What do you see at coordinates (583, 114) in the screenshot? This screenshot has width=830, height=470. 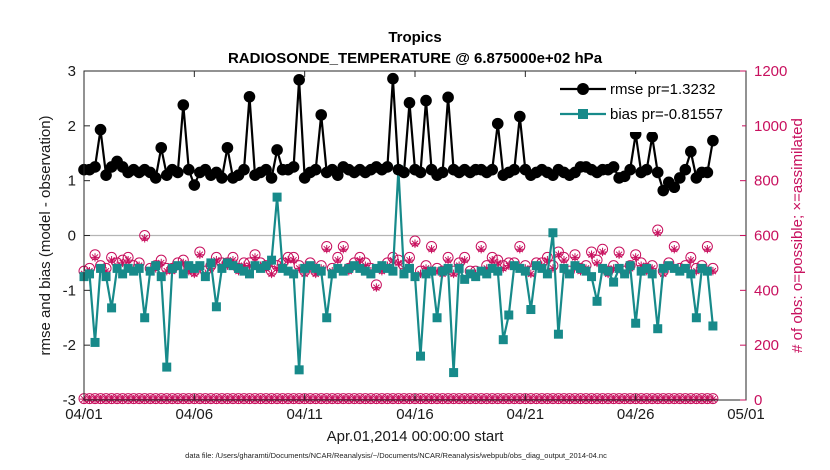 I see `legend-bias-marker` at bounding box center [583, 114].